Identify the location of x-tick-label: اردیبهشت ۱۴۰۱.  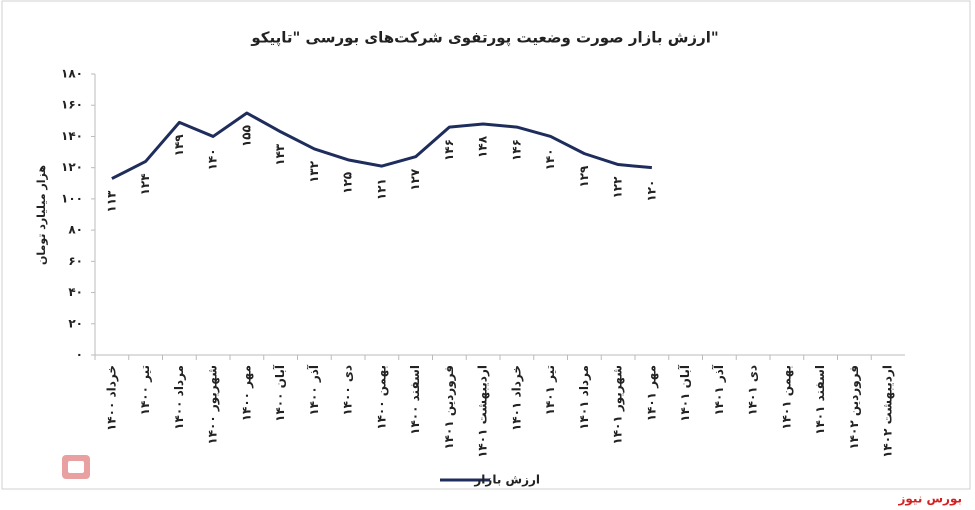
(483, 411).